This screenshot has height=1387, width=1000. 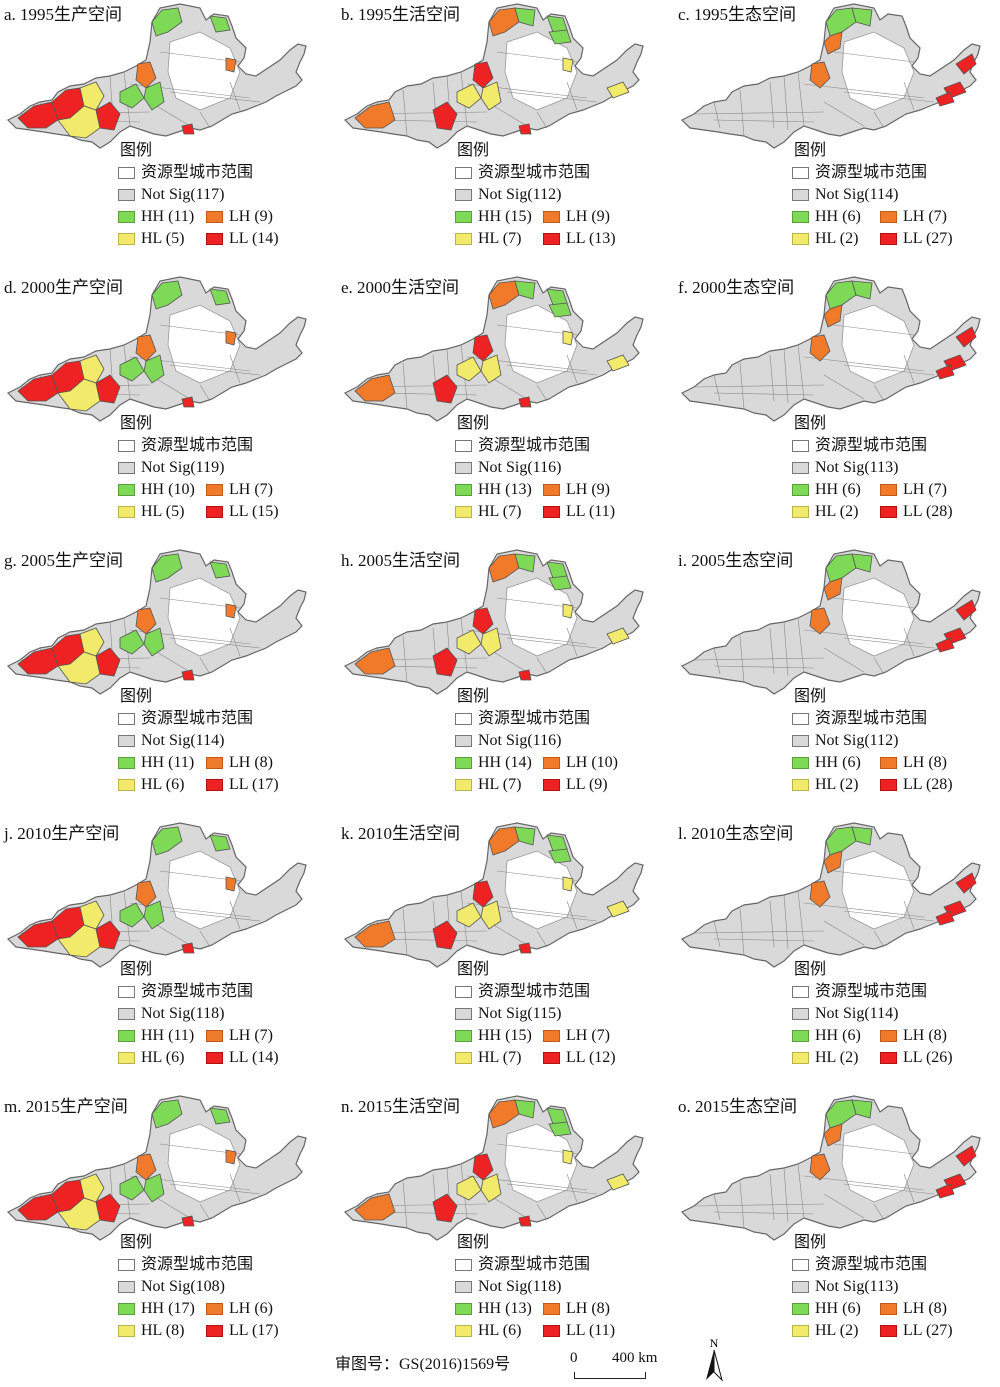 What do you see at coordinates (543, 1309) in the screenshot?
I see `legend-row-hh-lh: HH (13) LH (8)` at bounding box center [543, 1309].